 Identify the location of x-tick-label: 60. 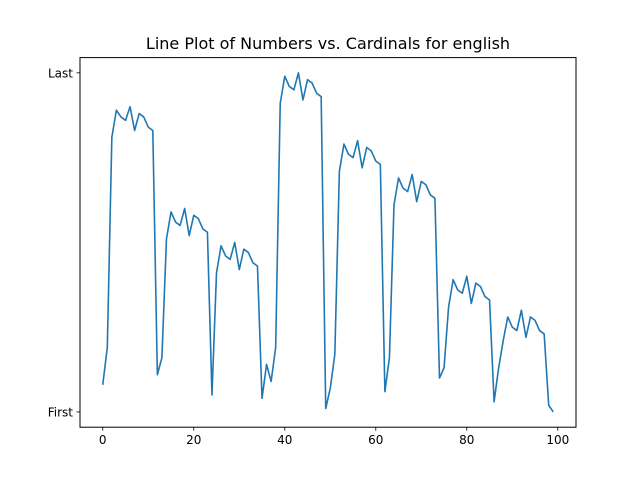
(375, 440).